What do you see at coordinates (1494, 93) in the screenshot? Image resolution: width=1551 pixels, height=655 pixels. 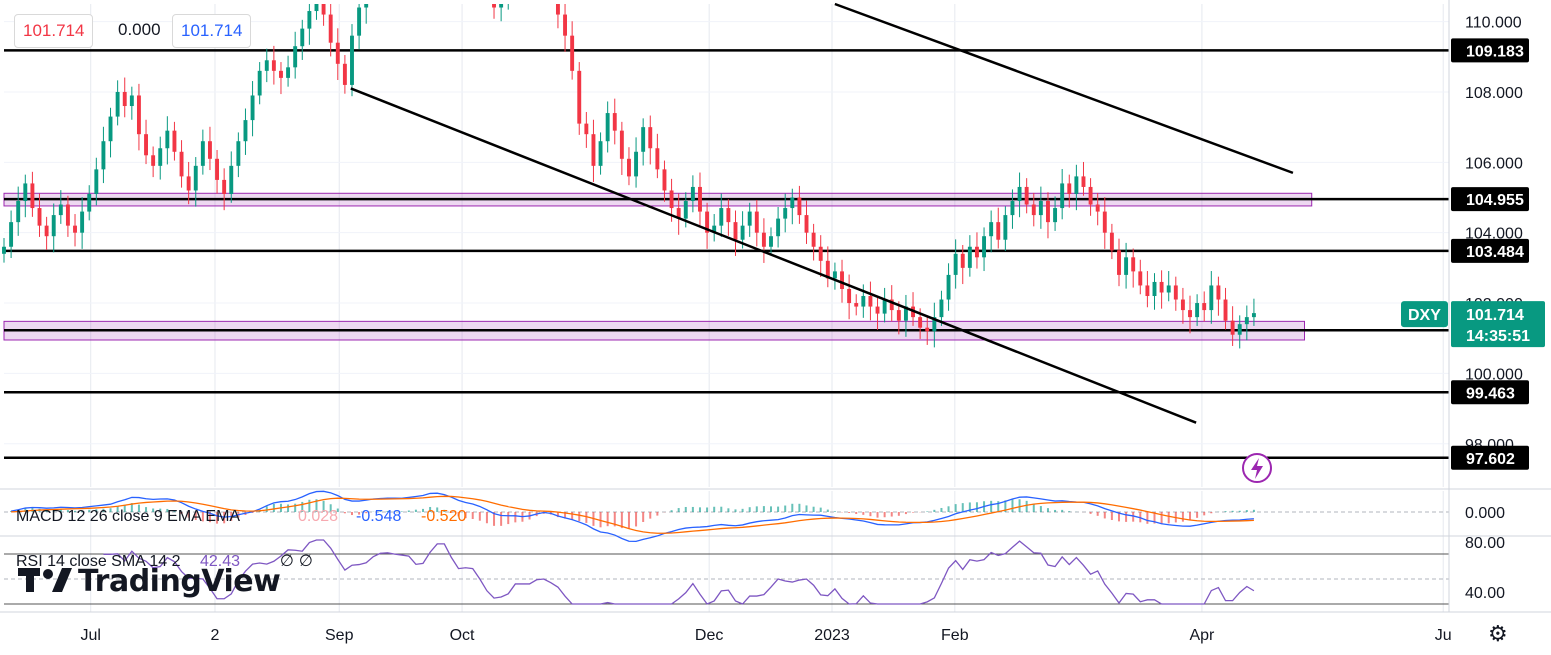 I see `y-tick-label-1: 108.000` at bounding box center [1494, 93].